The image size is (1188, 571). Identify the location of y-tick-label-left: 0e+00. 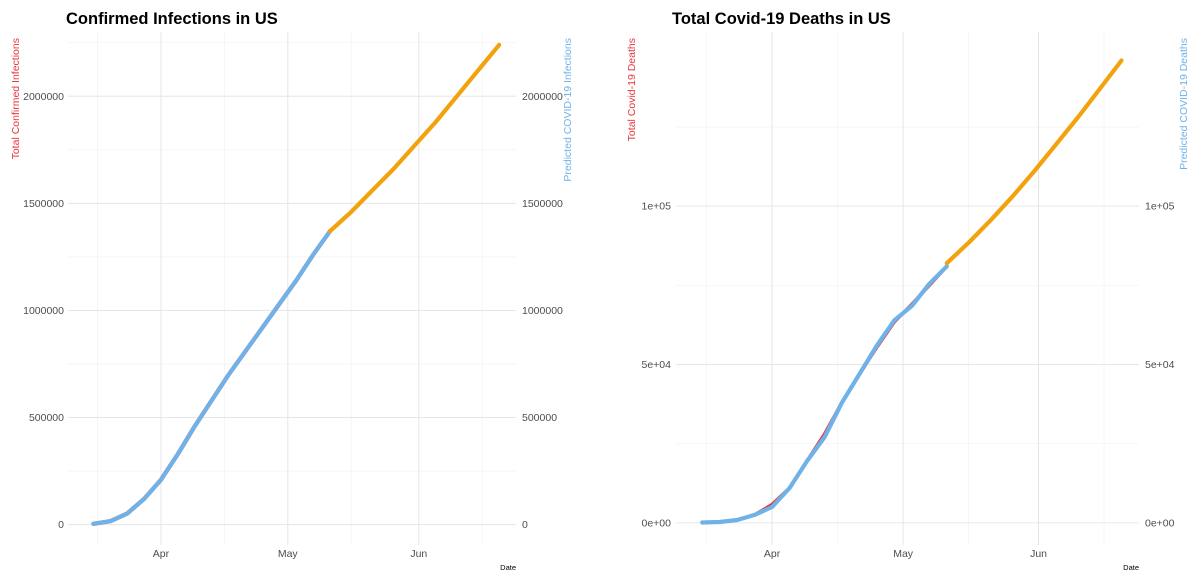
(657, 523).